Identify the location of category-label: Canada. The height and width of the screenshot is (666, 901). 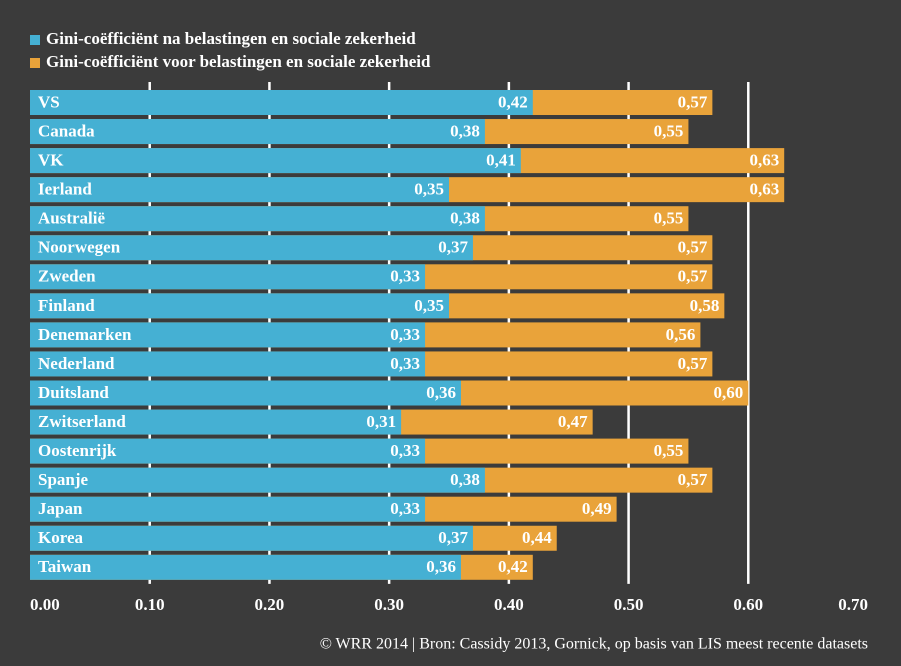
(66, 130).